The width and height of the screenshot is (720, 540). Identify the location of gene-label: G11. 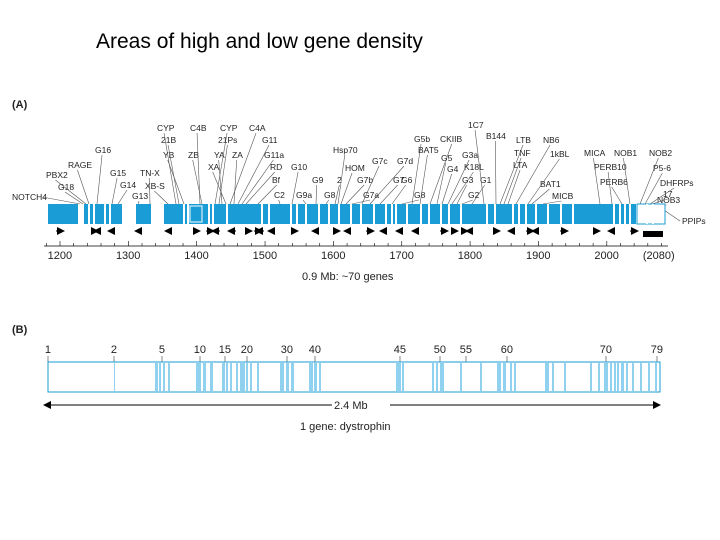
(270, 140).